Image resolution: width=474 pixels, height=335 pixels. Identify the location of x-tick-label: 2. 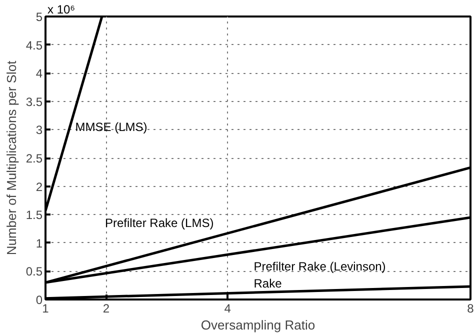
(106, 309).